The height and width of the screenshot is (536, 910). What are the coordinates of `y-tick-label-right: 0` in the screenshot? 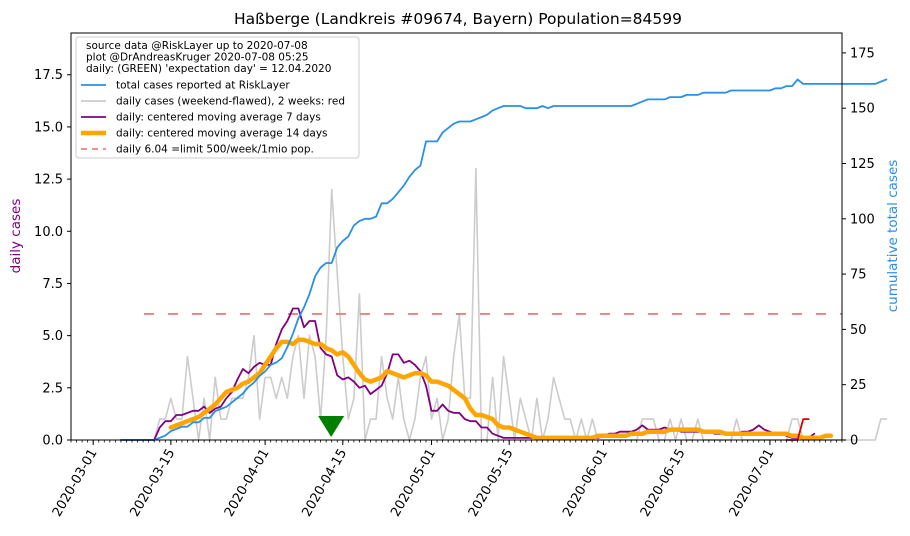 It's located at (854, 441).